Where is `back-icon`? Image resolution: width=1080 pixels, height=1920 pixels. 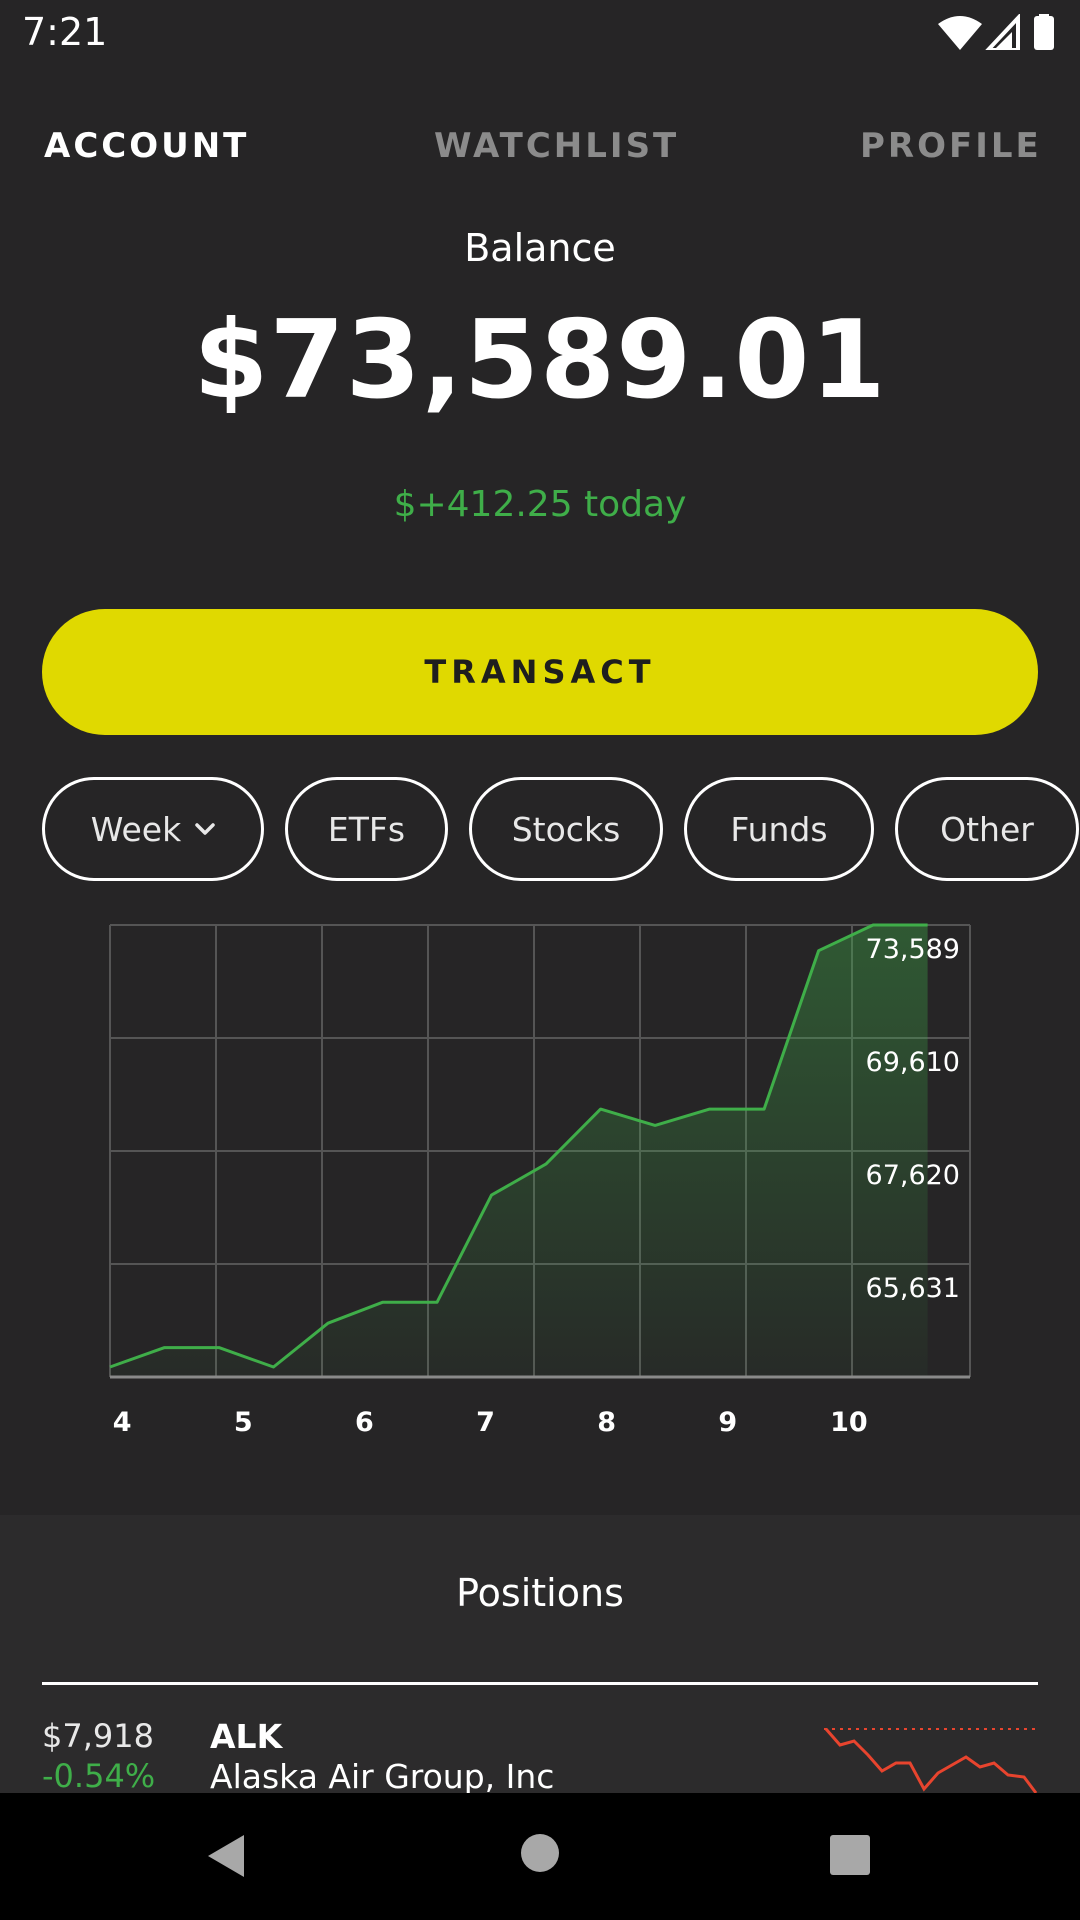
back-icon is located at coordinates (226, 1856).